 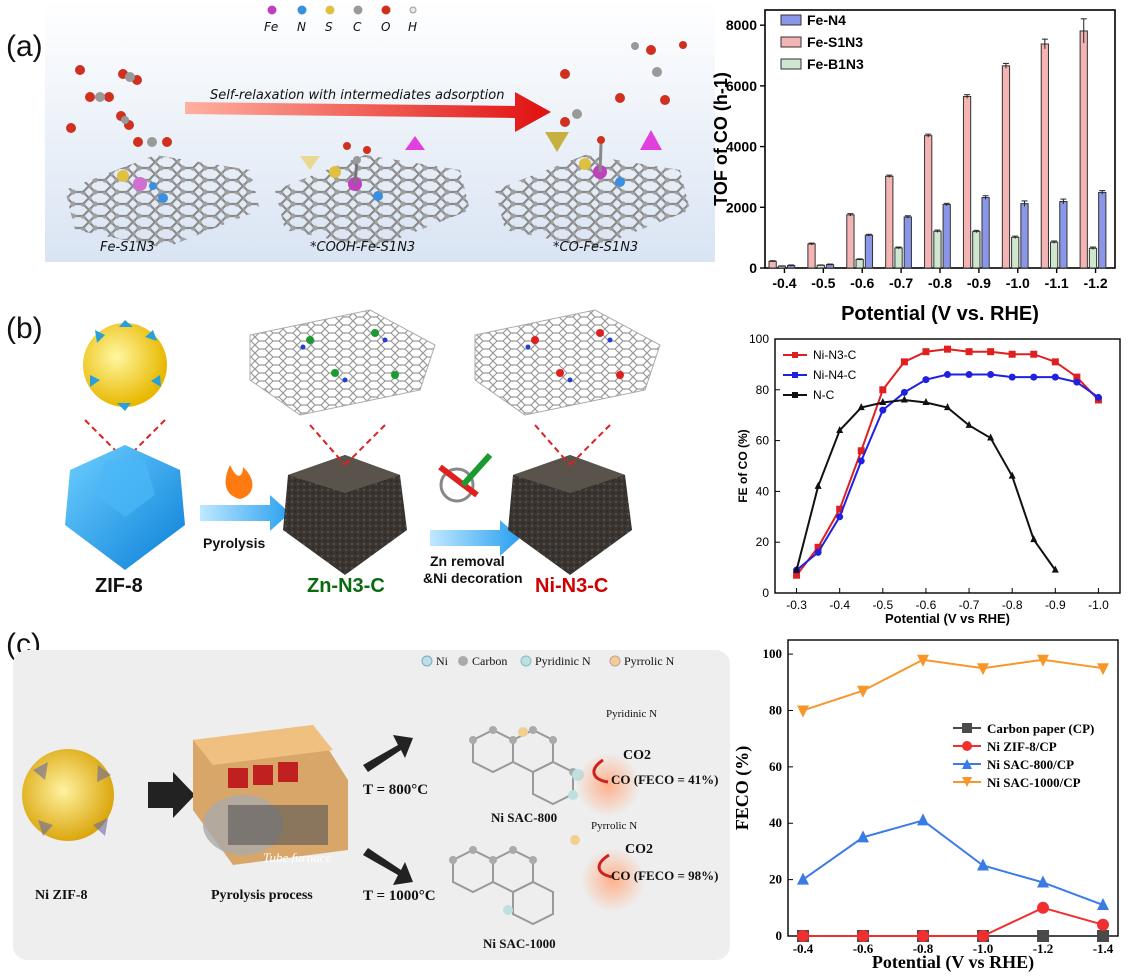 I want to click on structure-label-1: Fe-S1N3, so click(x=127, y=247).